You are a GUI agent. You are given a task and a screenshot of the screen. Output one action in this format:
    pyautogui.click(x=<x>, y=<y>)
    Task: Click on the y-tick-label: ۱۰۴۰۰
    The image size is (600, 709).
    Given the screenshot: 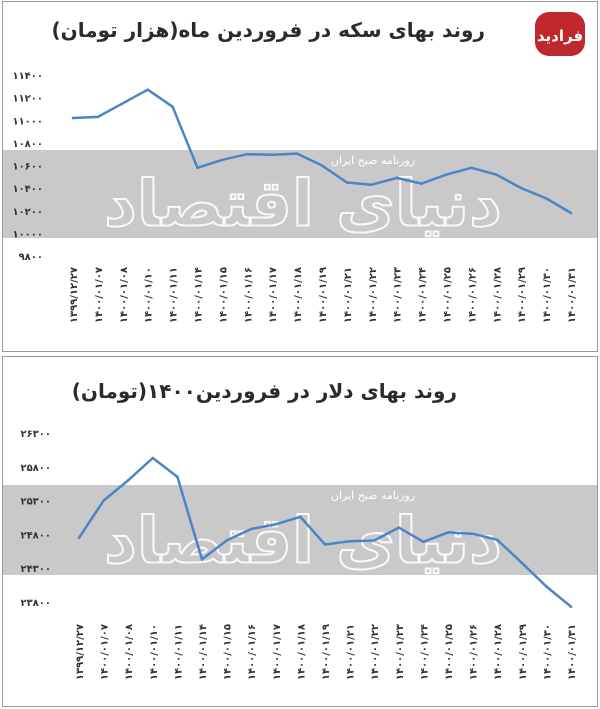 What is the action you would take?
    pyautogui.click(x=27, y=189)
    